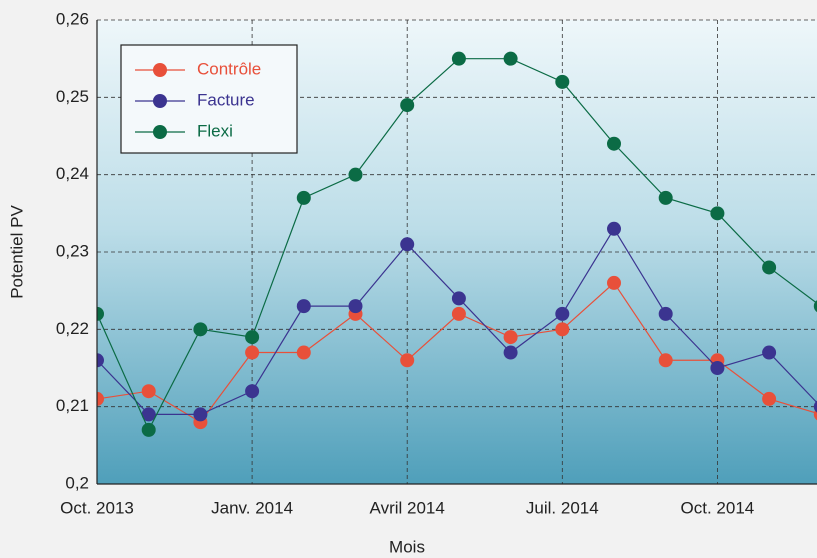 The width and height of the screenshot is (817, 558). What do you see at coordinates (562, 507) in the screenshot?
I see `x-tick-label: Juil. 2014` at bounding box center [562, 507].